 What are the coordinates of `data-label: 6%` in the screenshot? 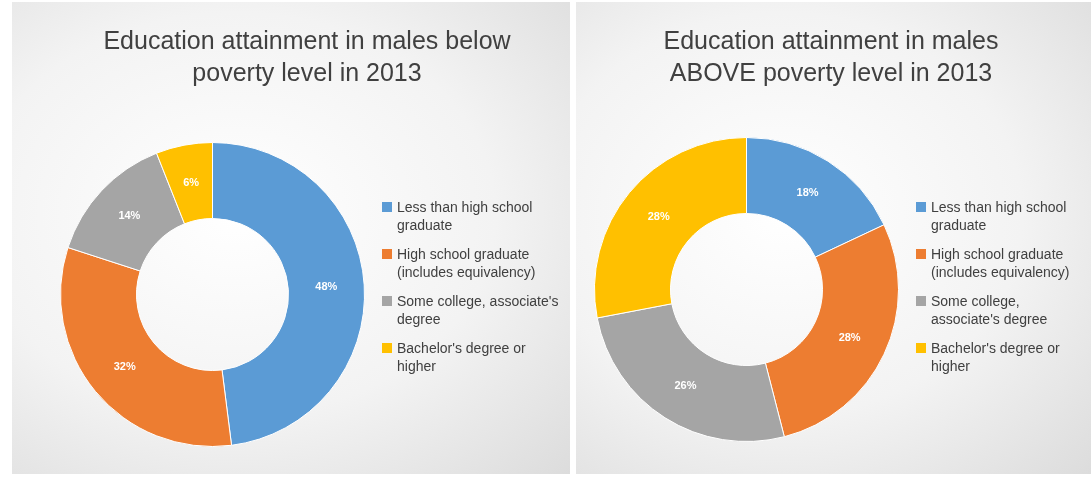 It's located at (191, 181).